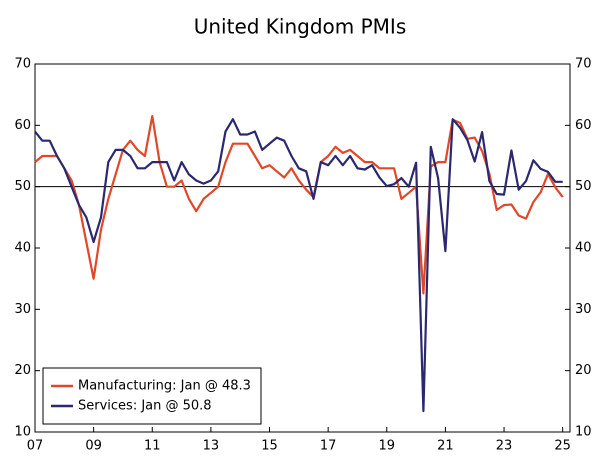  I want to click on y2-tick-label: 40, so click(583, 248).